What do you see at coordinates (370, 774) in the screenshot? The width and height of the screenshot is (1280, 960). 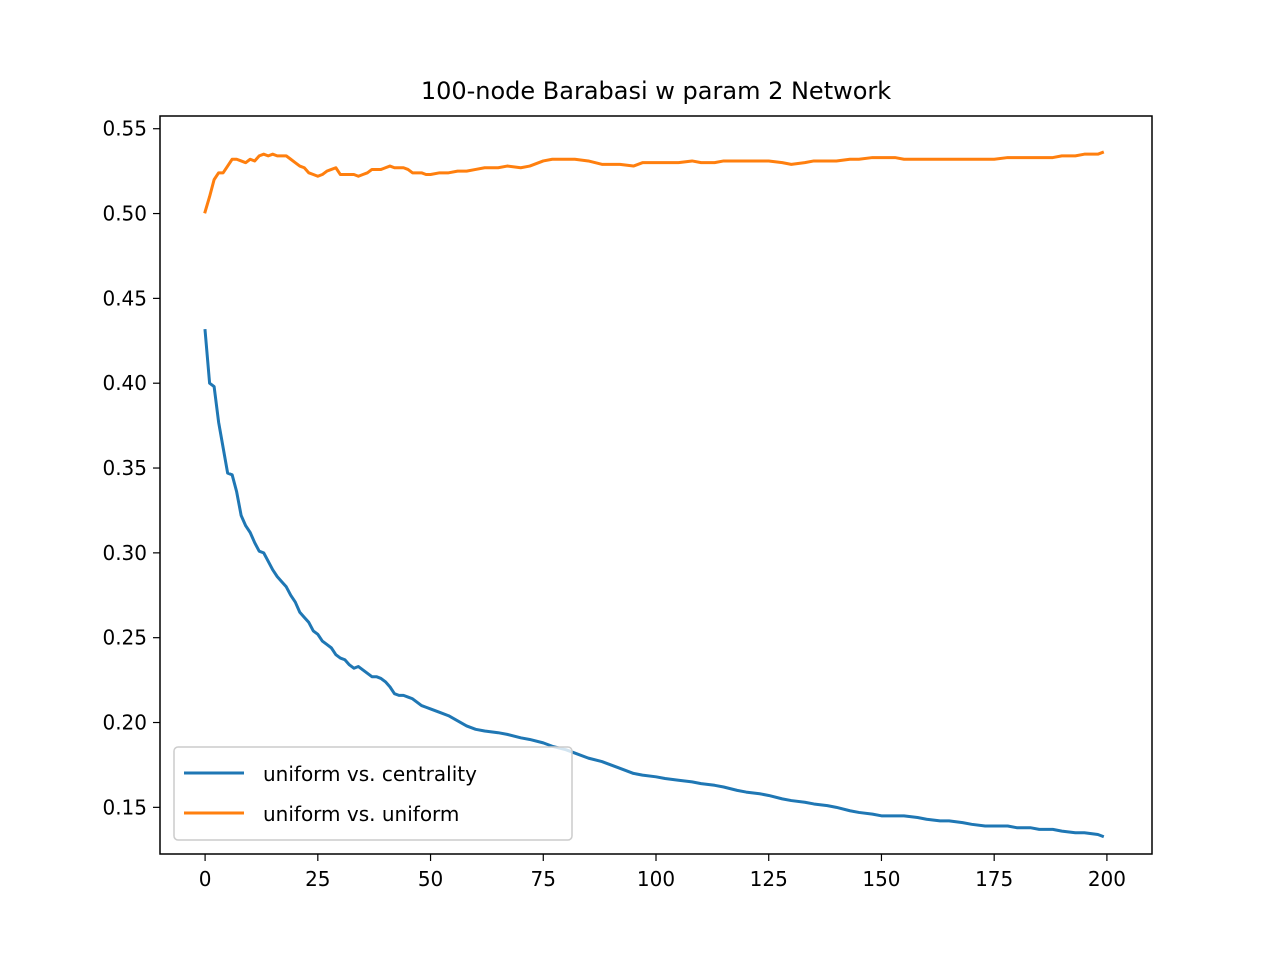 I see `legend-label-centrality: uniform vs. centrality` at bounding box center [370, 774].